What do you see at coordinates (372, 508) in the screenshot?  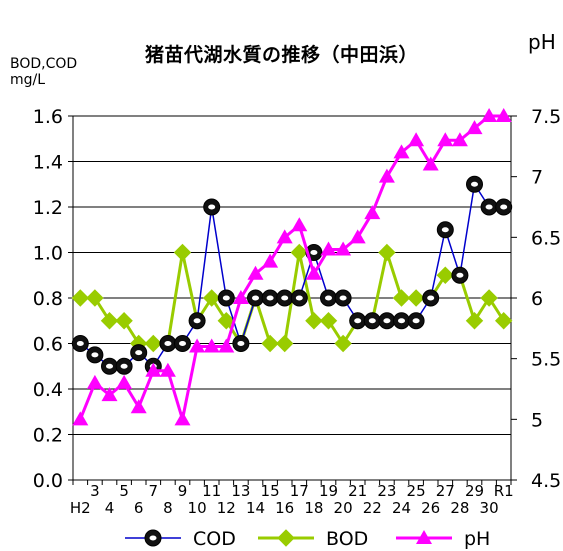 I see `x-tick-label: 22` at bounding box center [372, 508].